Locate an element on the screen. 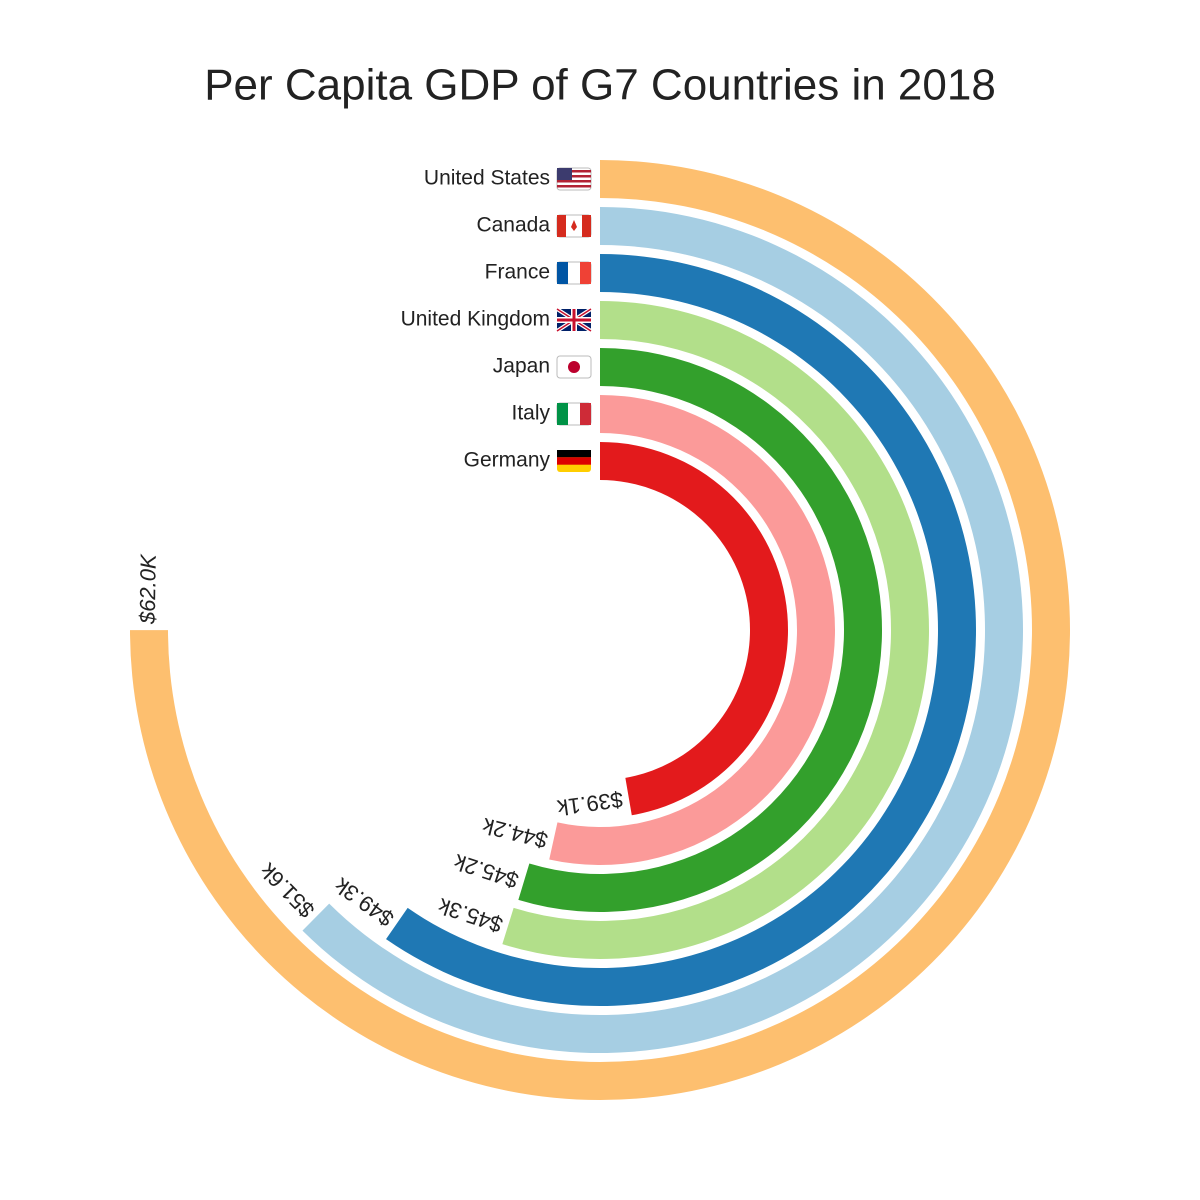 The width and height of the screenshot is (1200, 1200). category-label: United States is located at coordinates (487, 178).